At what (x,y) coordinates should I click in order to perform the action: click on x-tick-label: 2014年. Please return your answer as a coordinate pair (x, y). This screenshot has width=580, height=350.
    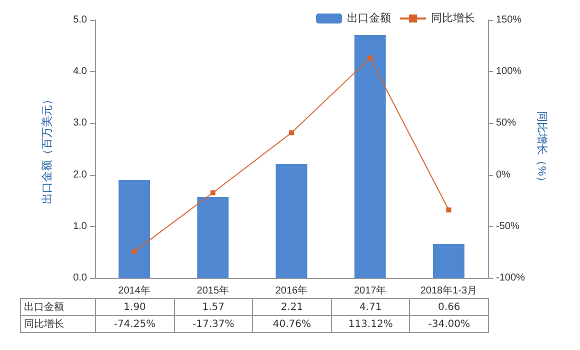
    Looking at the image, I should click on (134, 290).